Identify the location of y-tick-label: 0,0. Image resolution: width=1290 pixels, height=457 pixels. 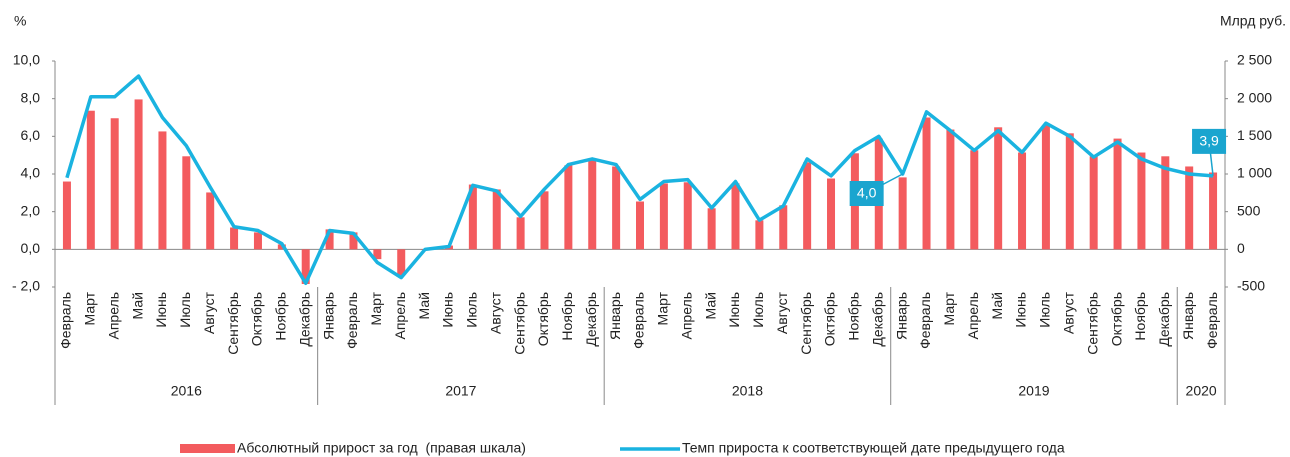
(31, 248).